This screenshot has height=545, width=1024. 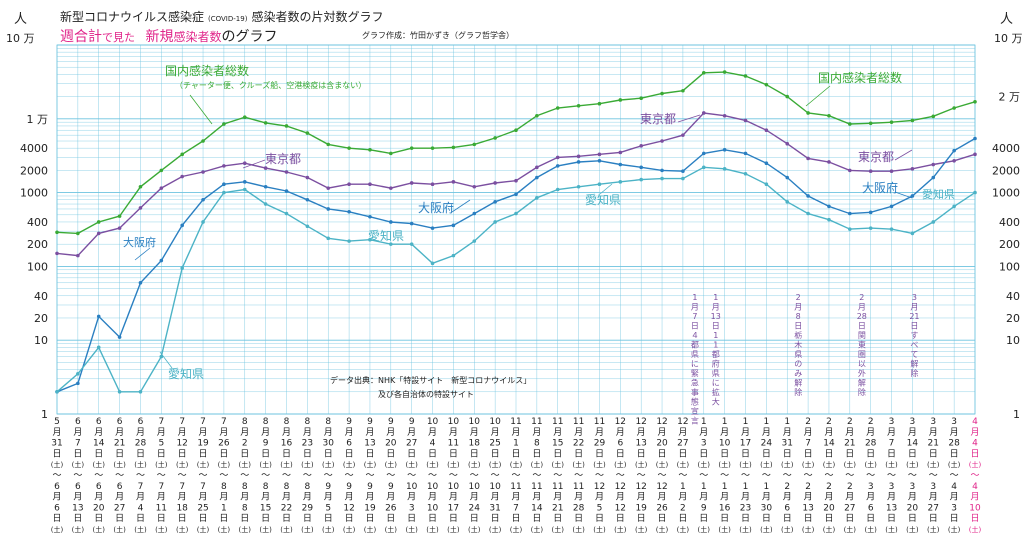 What do you see at coordinates (44, 414) in the screenshot?
I see `y-tick-left: 1` at bounding box center [44, 414].